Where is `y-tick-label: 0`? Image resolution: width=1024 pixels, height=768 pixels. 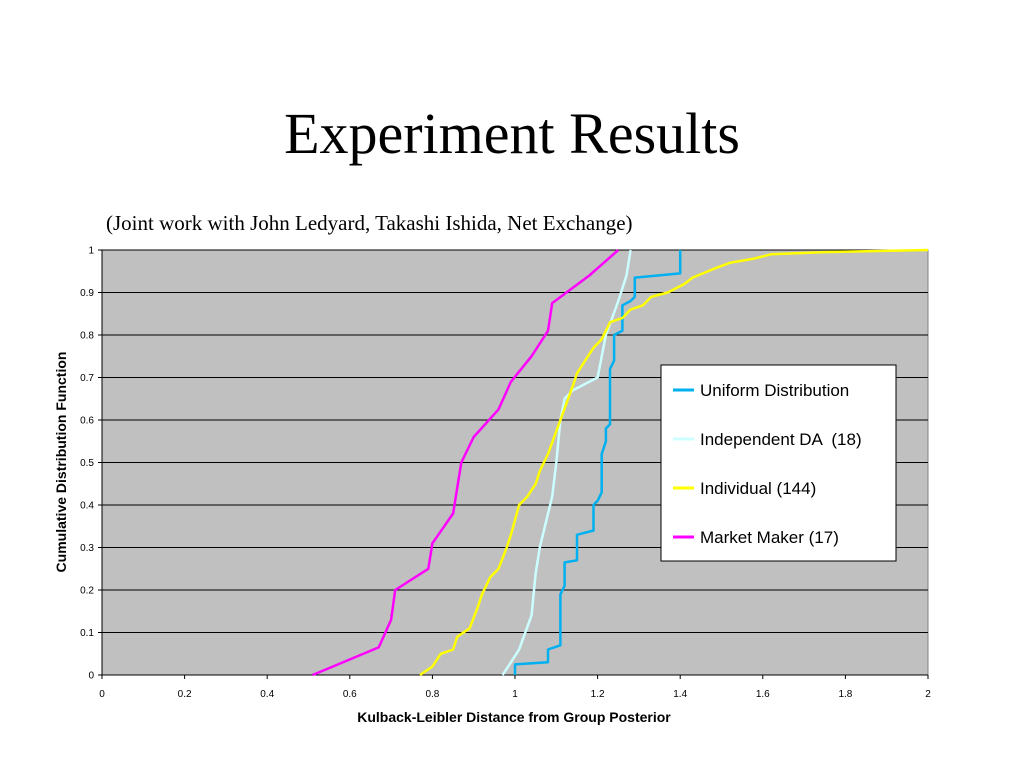 y-tick-label: 0 is located at coordinates (91, 676).